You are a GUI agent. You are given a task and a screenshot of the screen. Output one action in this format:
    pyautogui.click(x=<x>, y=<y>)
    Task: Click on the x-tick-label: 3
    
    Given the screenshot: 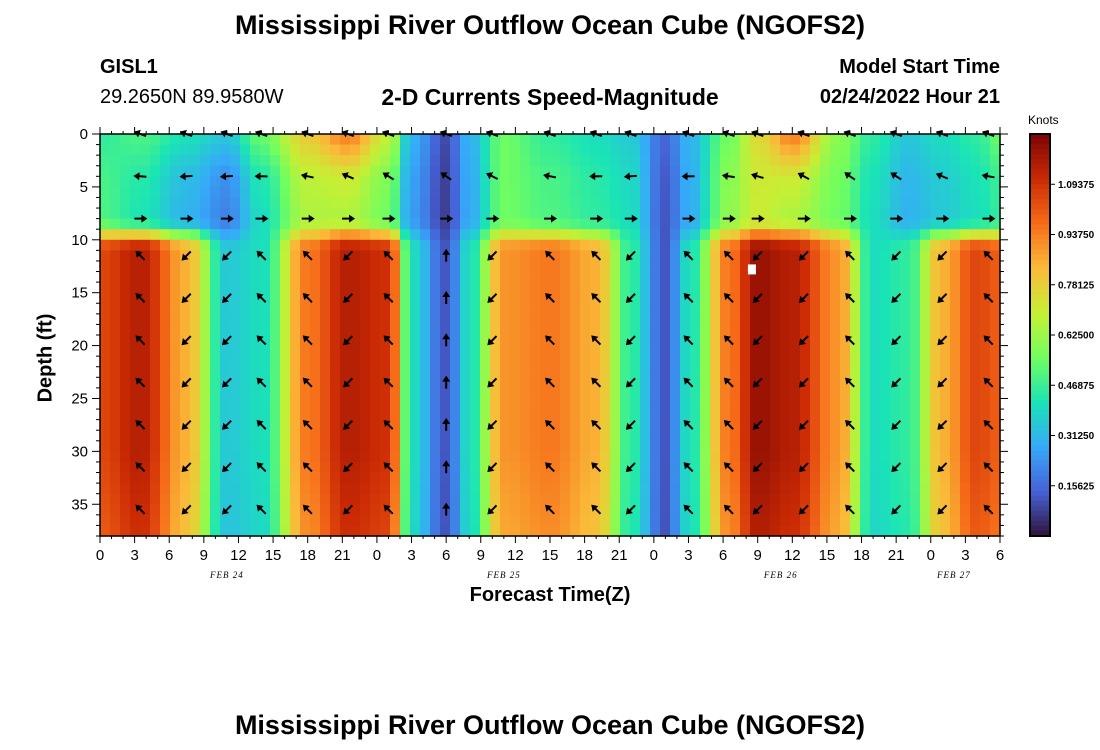 What is the action you would take?
    pyautogui.click(x=965, y=555)
    